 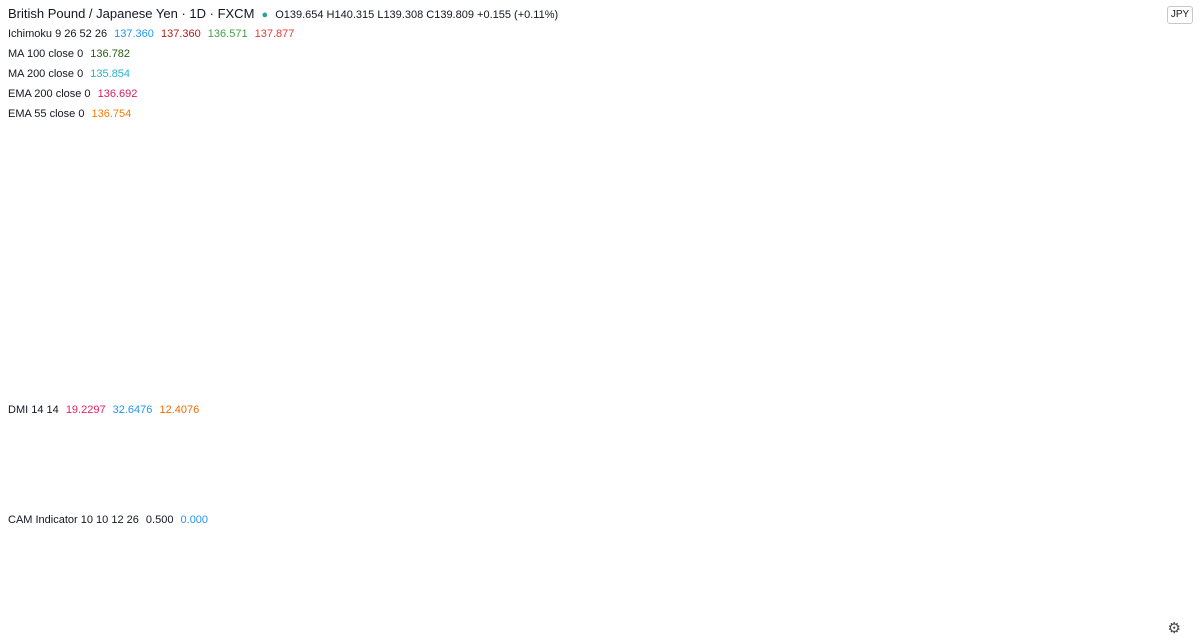 I want to click on time-axis-label: May, so click(x=378, y=631).